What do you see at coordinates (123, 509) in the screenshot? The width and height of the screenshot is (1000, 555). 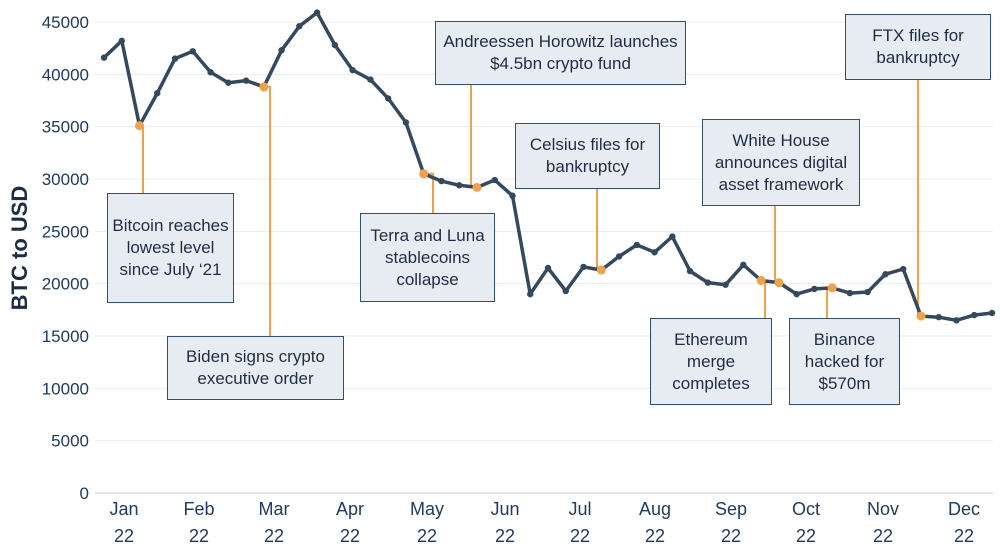 I see `x-tick-month: Jan` at bounding box center [123, 509].